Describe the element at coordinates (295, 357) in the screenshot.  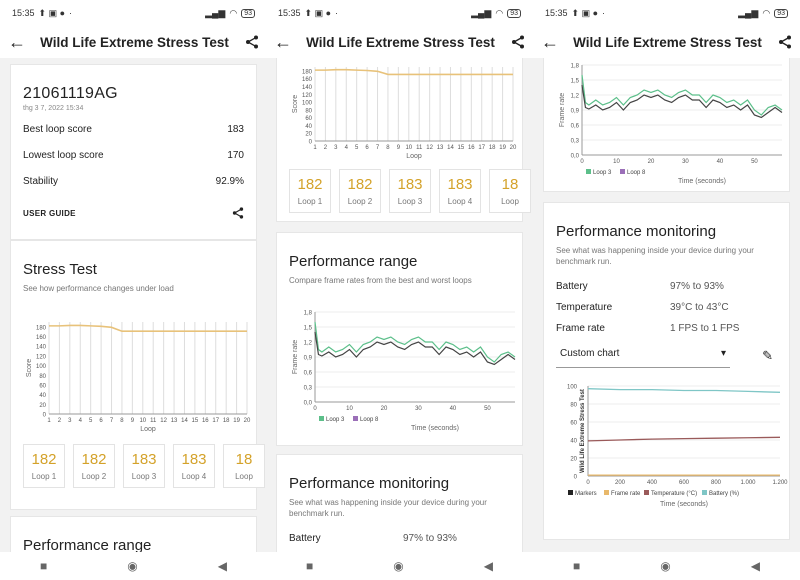
I see `y-axis-label: Frame rate` at that location.